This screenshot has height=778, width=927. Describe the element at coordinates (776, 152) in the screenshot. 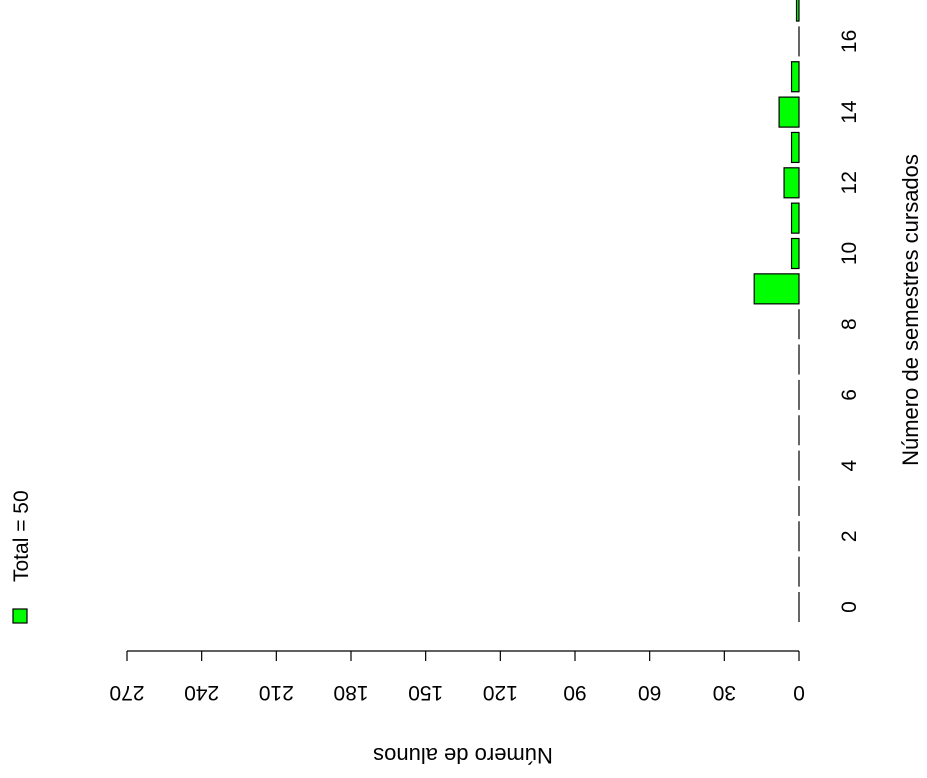

I see `bars-group` at that location.